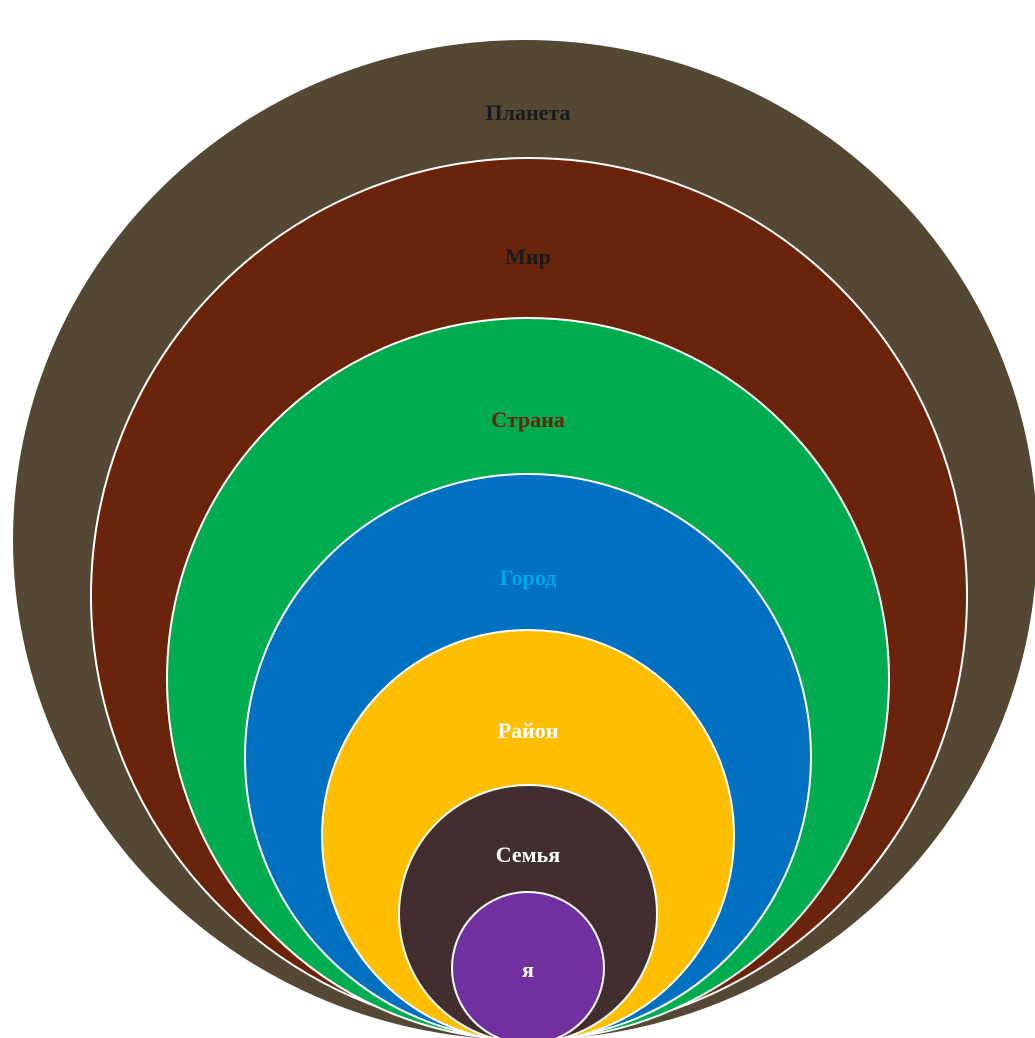  I want to click on ring-country-label: Страна, so click(528, 419).